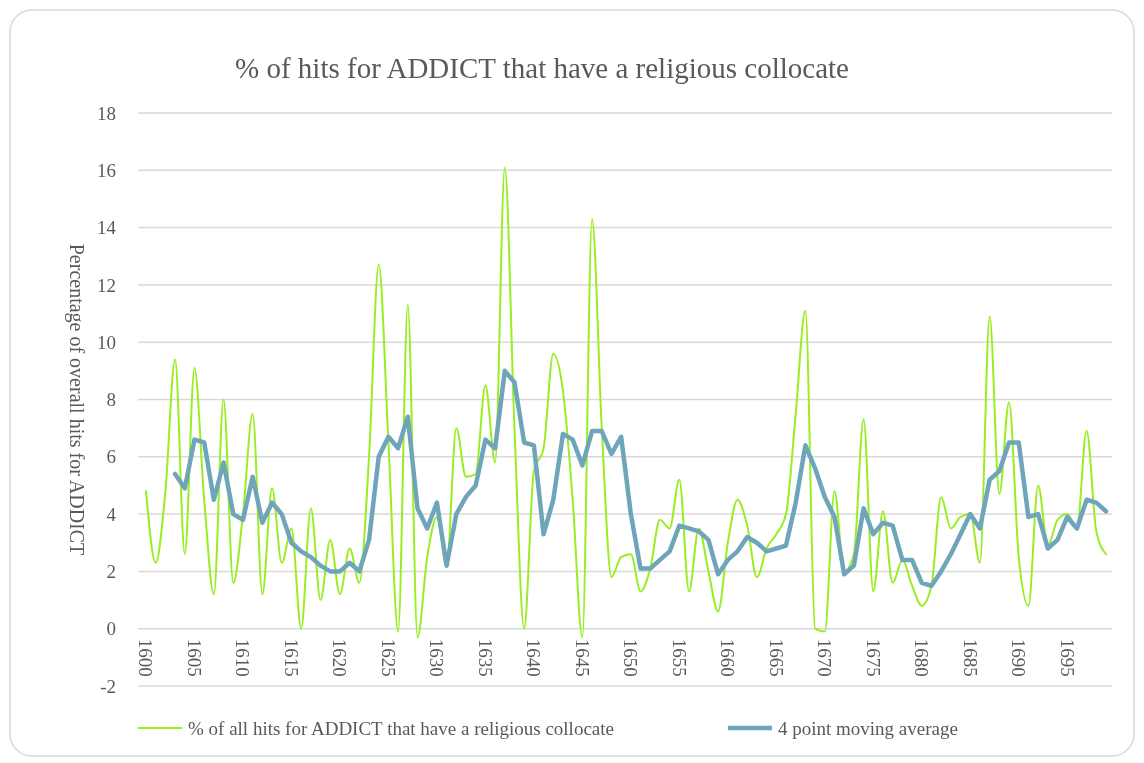 This screenshot has height=763, width=1144. I want to click on x-tick-label: 1605, so click(194, 657).